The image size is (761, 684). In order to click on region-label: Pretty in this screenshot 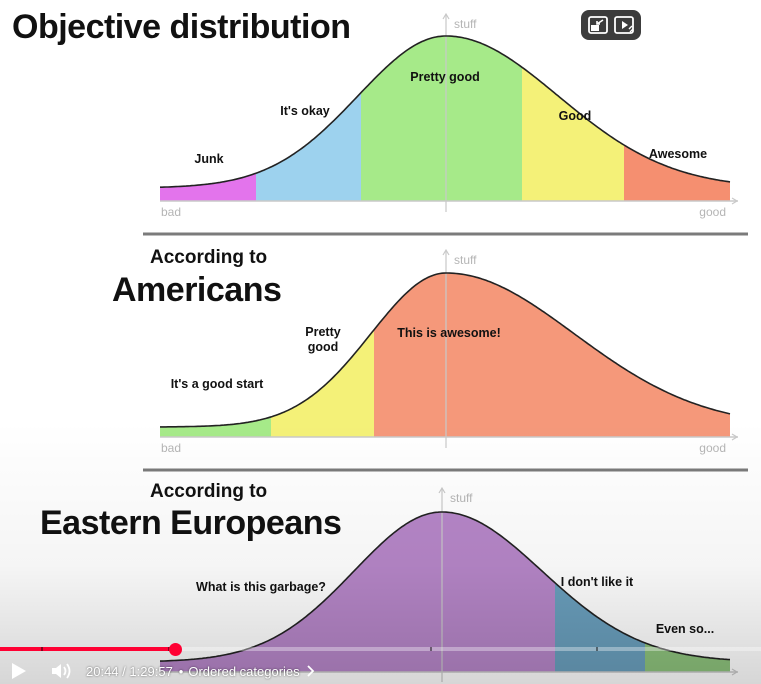, I will do `click(322, 332)`.